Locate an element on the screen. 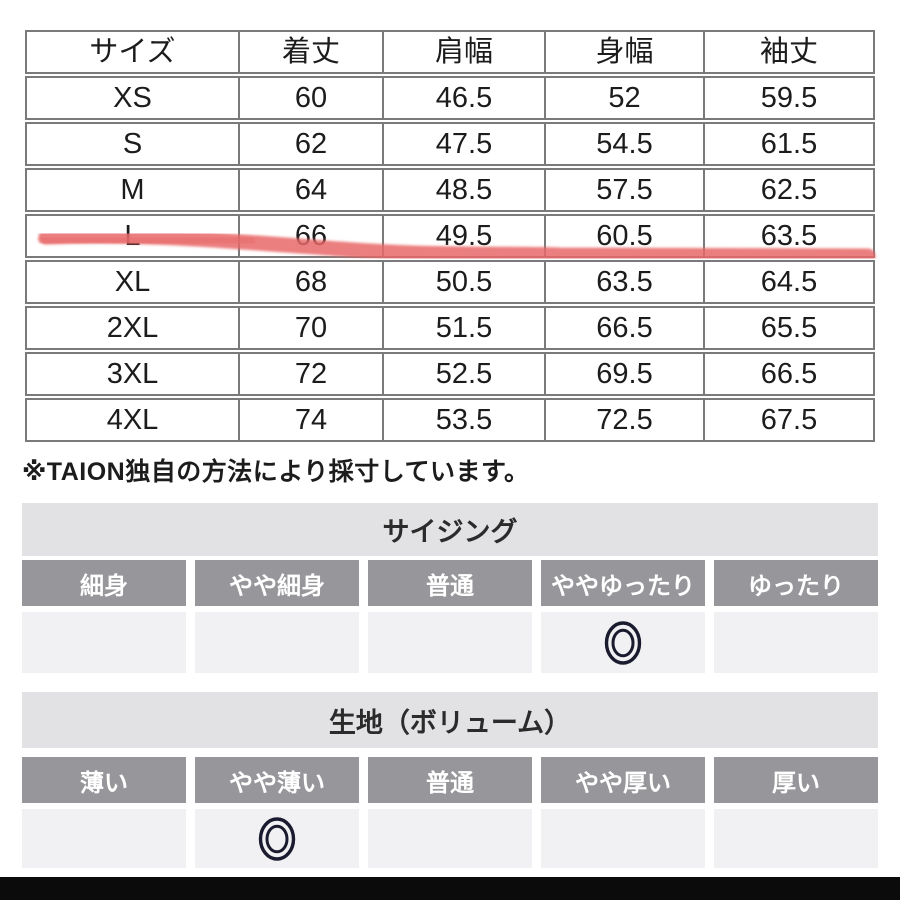 This screenshot has height=900, width=900. size-cell: XL is located at coordinates (133, 282).